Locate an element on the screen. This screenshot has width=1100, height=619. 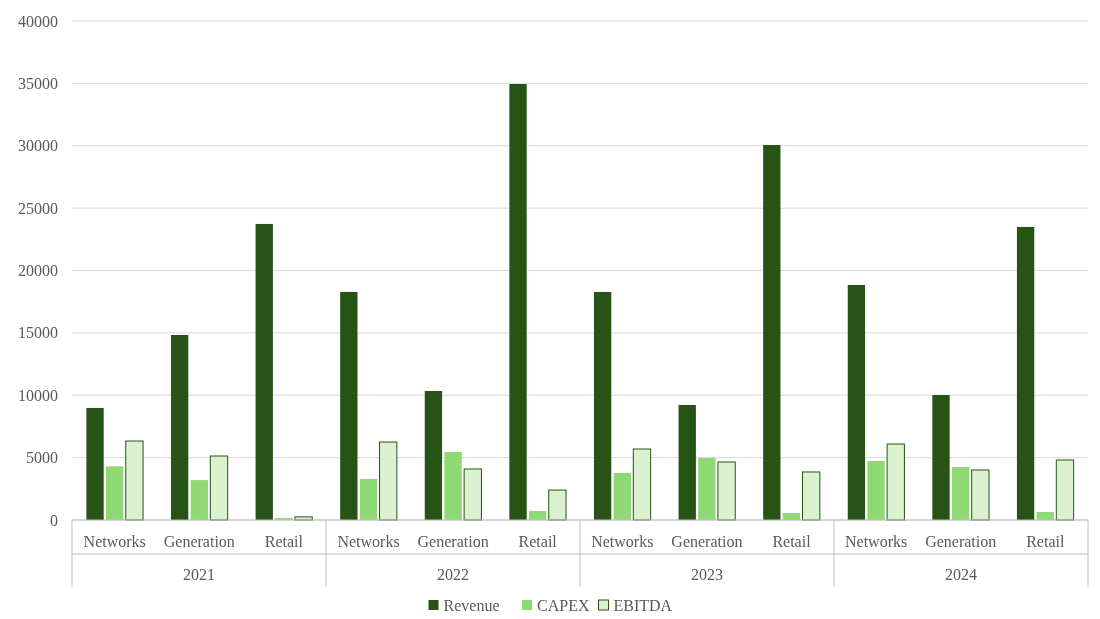
y-tick-label: 25000 is located at coordinates (38, 208).